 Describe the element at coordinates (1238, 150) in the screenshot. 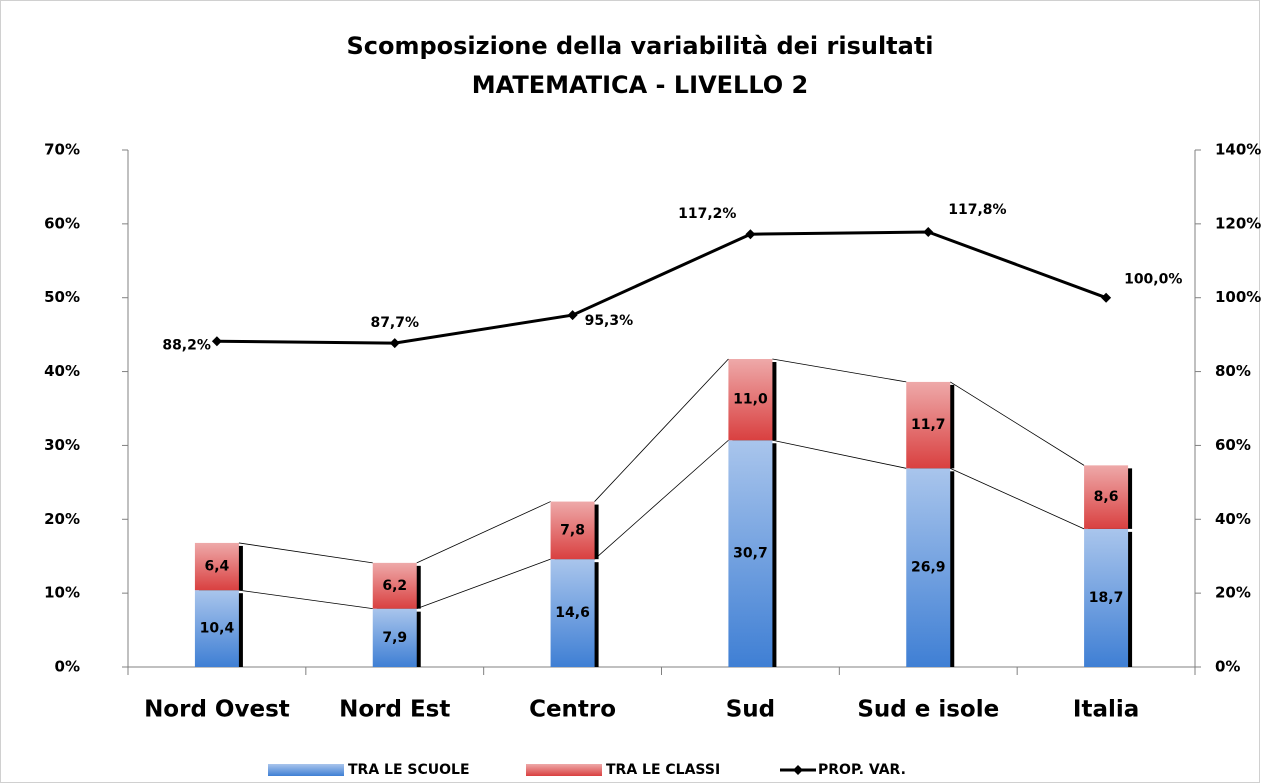

I see `y2-tick-label: 140%` at that location.